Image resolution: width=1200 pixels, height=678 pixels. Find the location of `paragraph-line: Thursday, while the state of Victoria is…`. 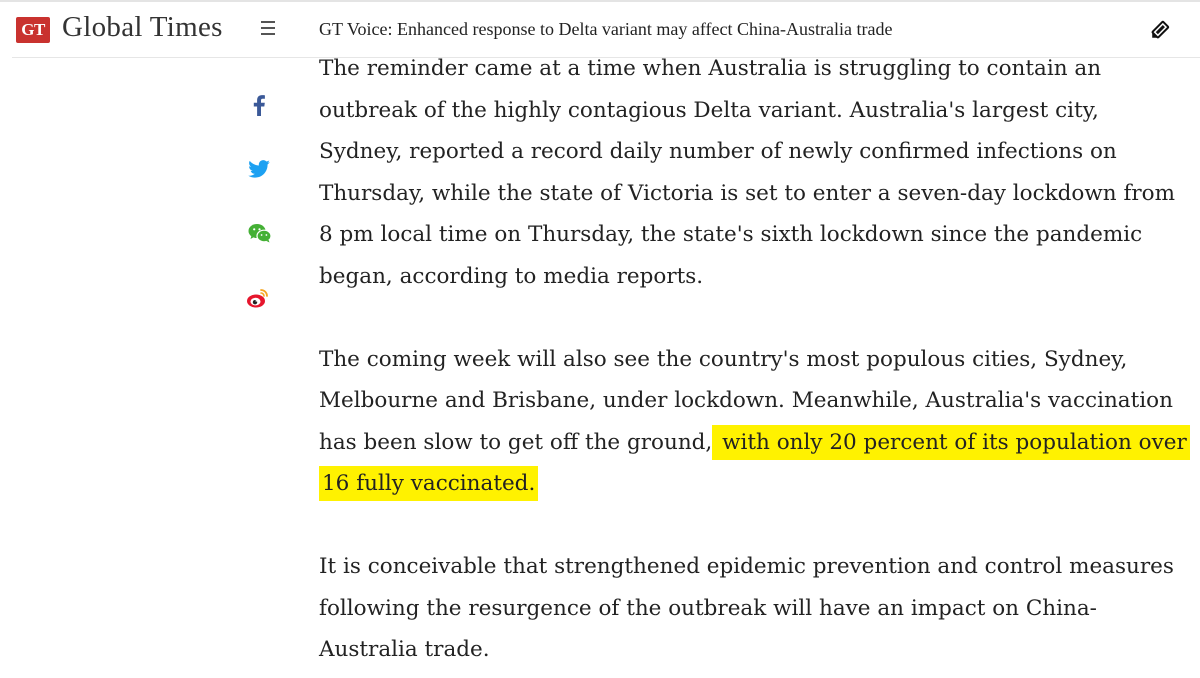

paragraph-line: Thursday, while the state of Victoria is… is located at coordinates (747, 193).